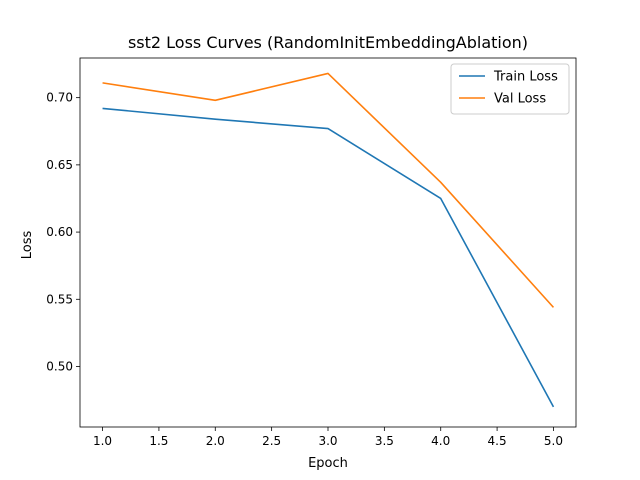 The width and height of the screenshot is (640, 480). Describe the element at coordinates (59, 98) in the screenshot. I see `y-tick-label: 0.70` at that location.